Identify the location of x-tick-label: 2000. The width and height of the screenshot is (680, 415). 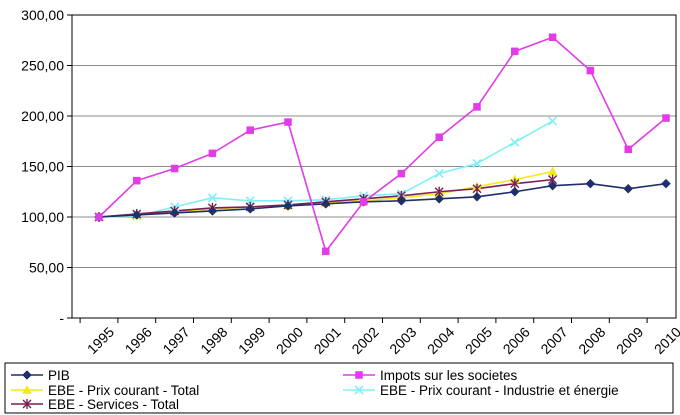
(289, 340).